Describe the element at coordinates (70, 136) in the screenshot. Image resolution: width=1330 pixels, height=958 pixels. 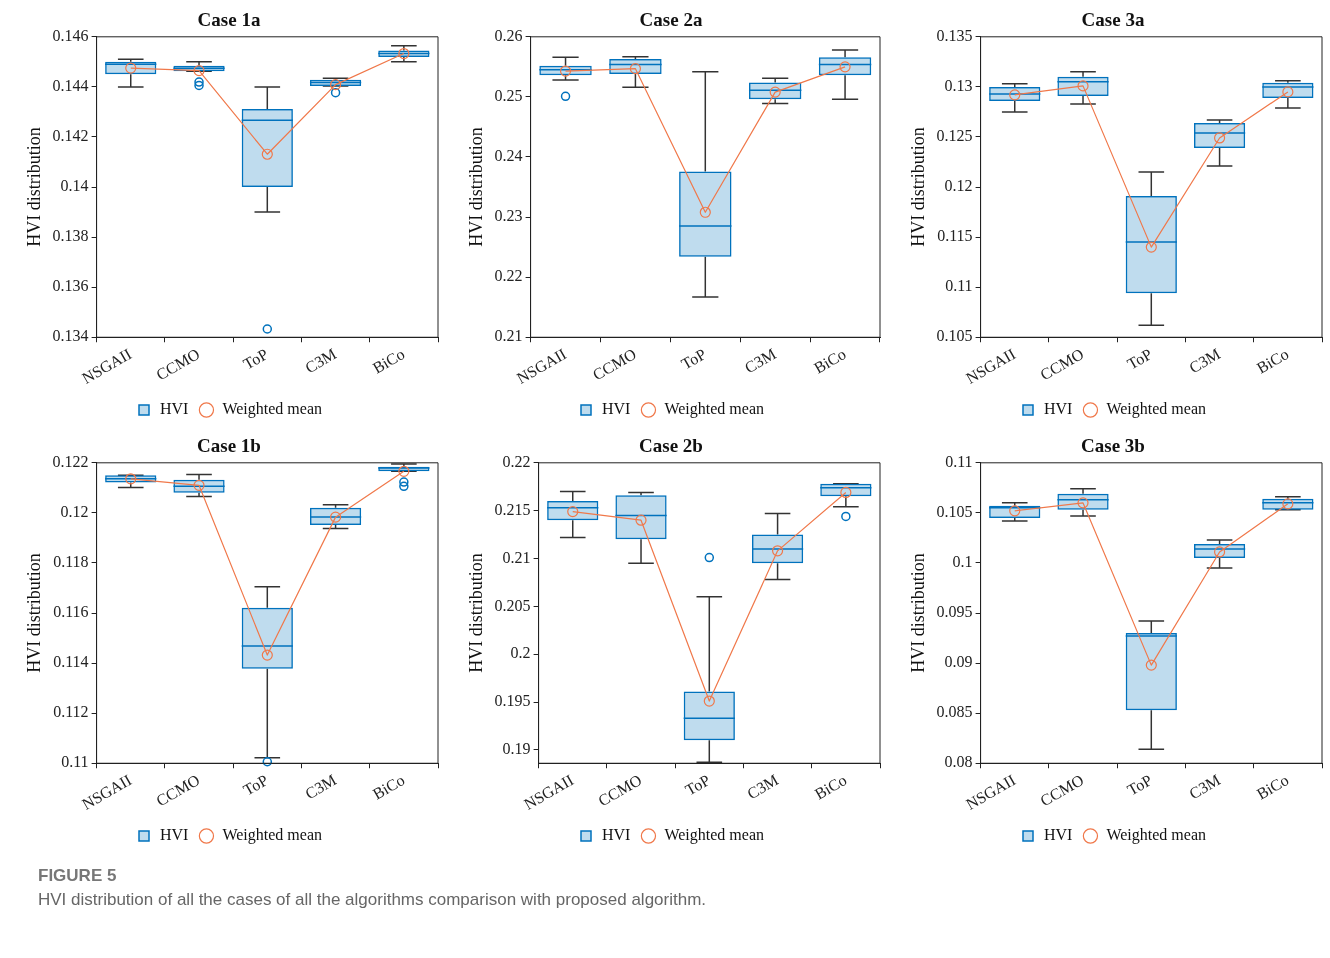
I see `y-tick-label: 0.142` at that location.